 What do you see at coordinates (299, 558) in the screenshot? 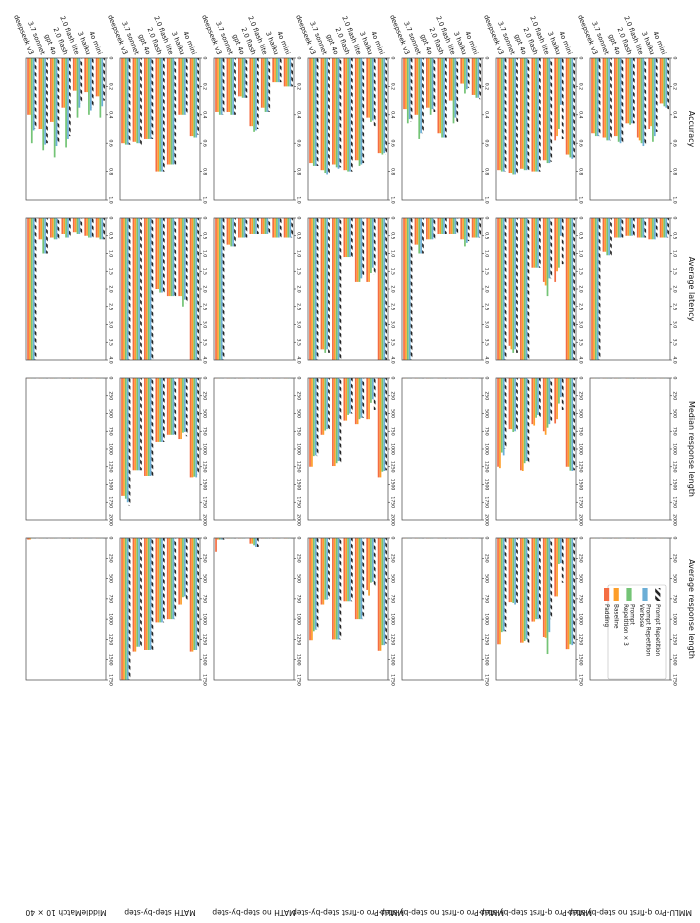
I see `x-tick-label: 250` at bounding box center [299, 558].